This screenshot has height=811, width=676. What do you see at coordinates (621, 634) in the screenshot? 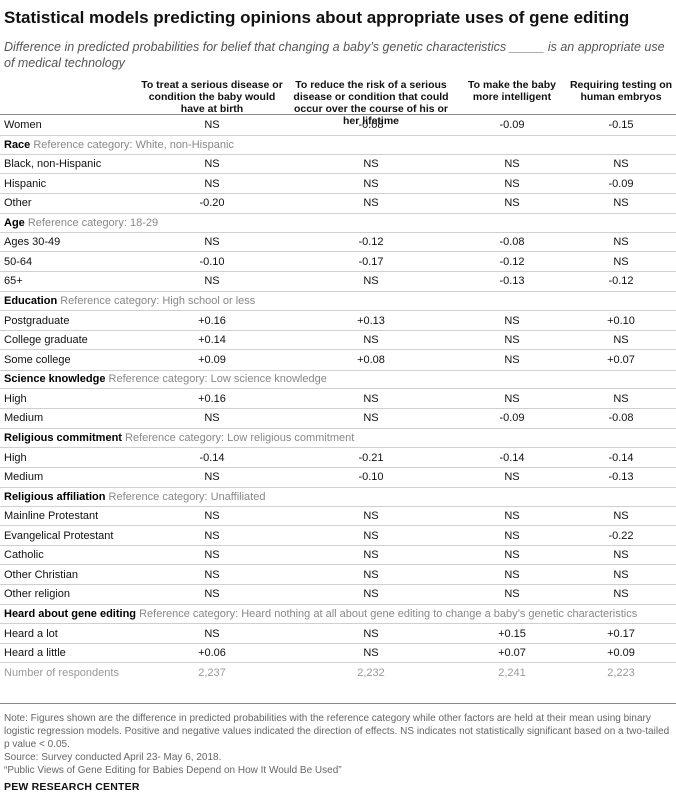
I see `table-cell: +0.17` at bounding box center [621, 634].